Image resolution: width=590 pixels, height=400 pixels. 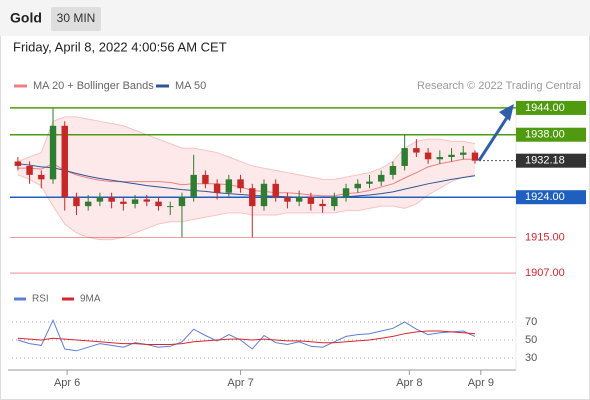 What do you see at coordinates (481, 383) in the screenshot?
I see `x-tick-label: Apr 9` at bounding box center [481, 383].